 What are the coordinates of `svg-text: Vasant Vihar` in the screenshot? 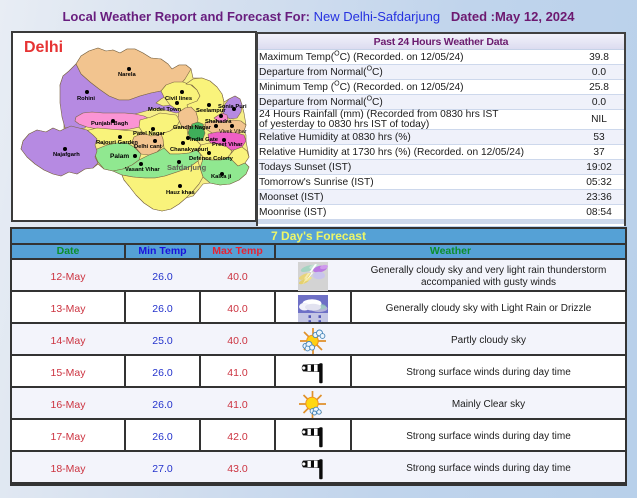 It's located at (142, 170).